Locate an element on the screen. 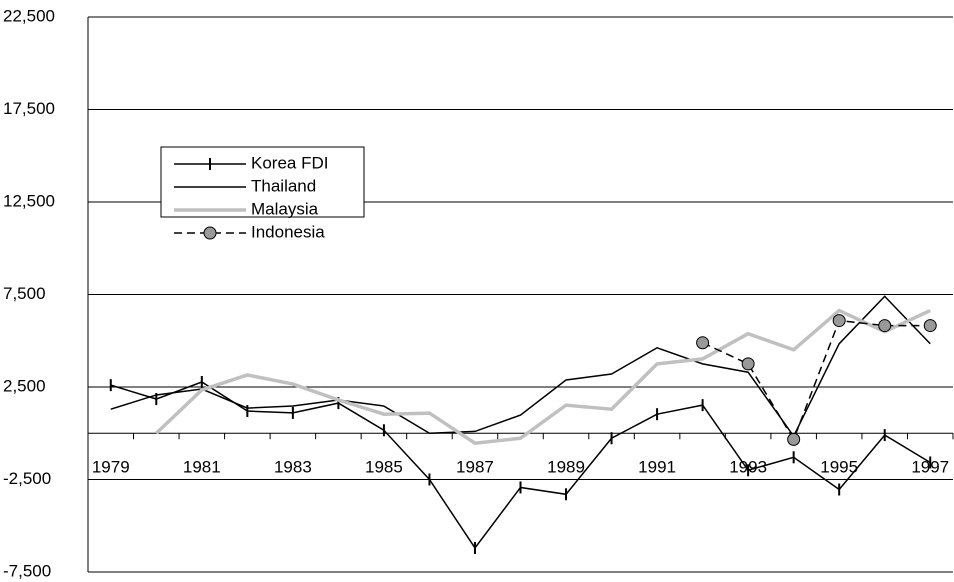 The image size is (954, 582). legend-label: Malaysia is located at coordinates (285, 208).